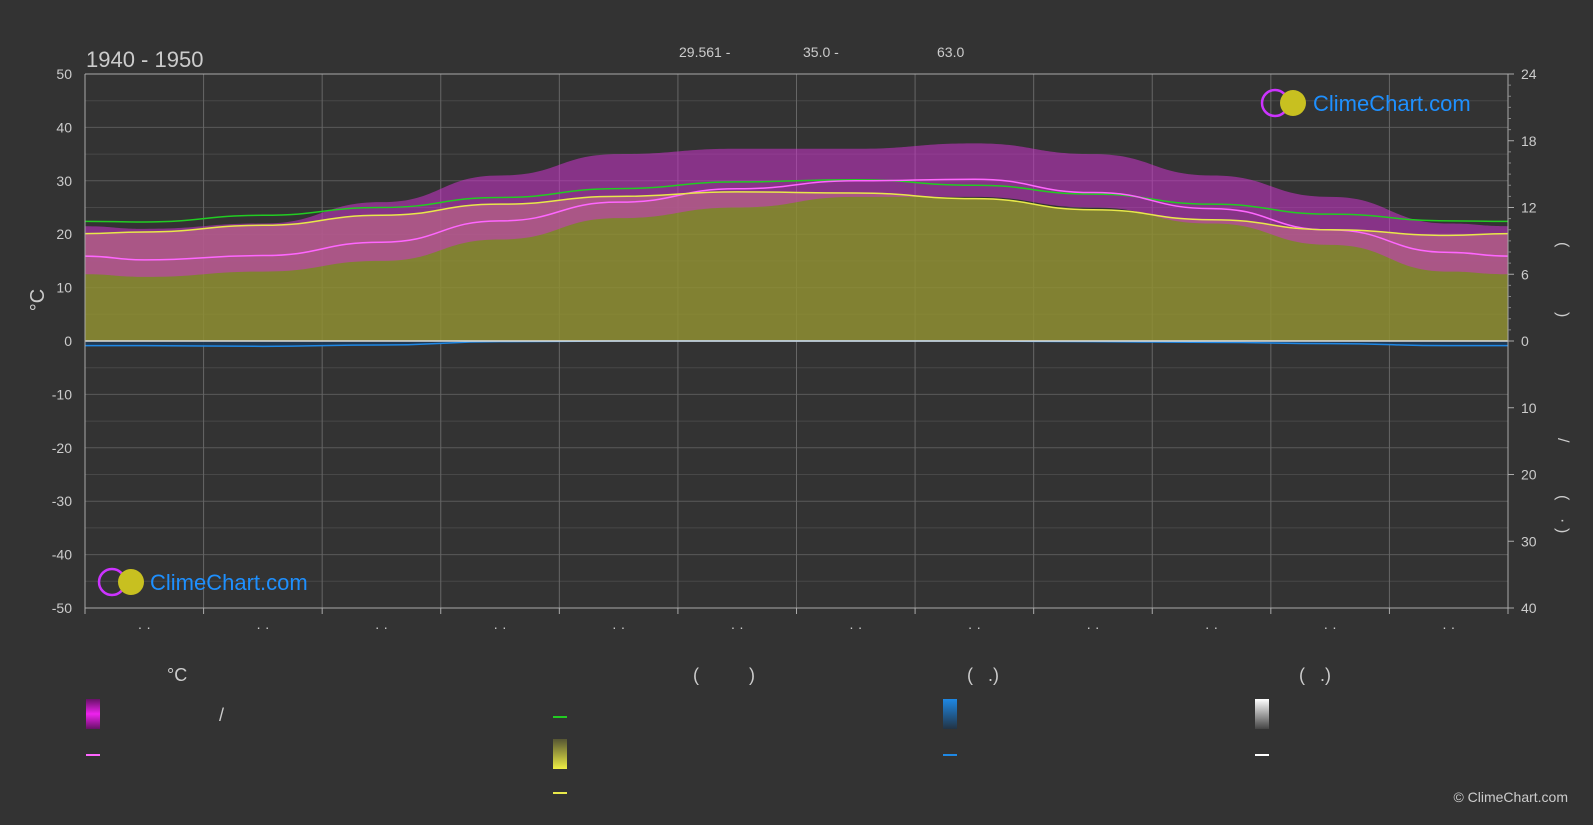 Image resolution: width=1593 pixels, height=825 pixels. What do you see at coordinates (1262, 714) in the screenshot?
I see `legend-snow-swatch` at bounding box center [1262, 714].